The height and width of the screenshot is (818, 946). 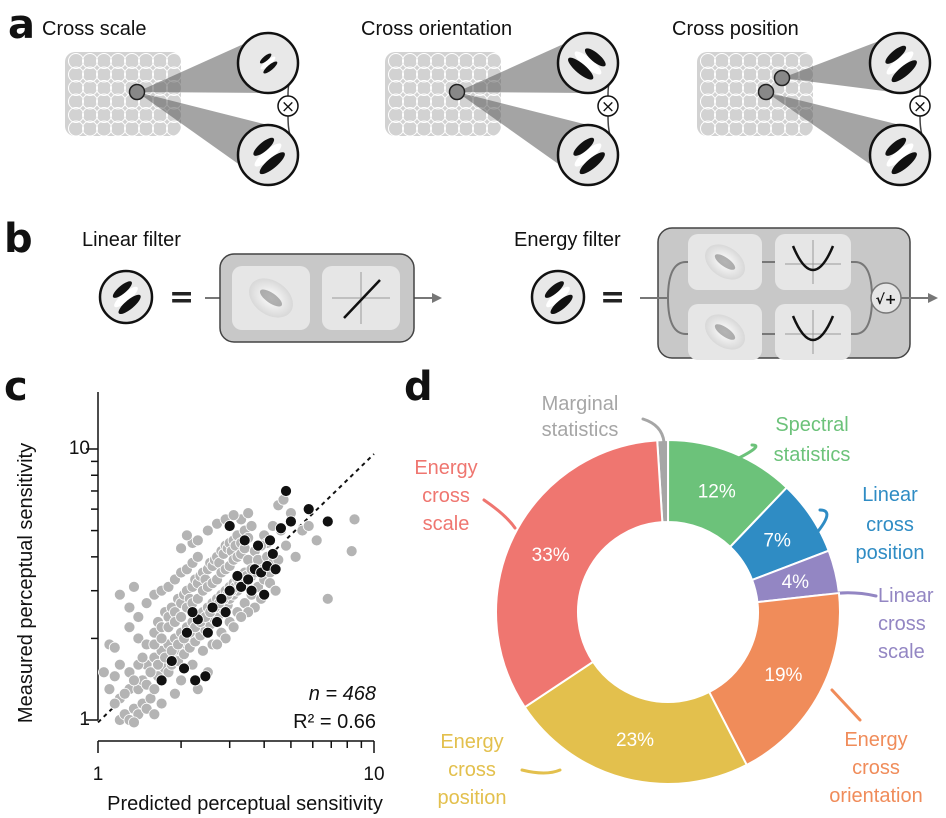 I want to click on energy-filter-diagram: = √+, so click(x=734, y=293).